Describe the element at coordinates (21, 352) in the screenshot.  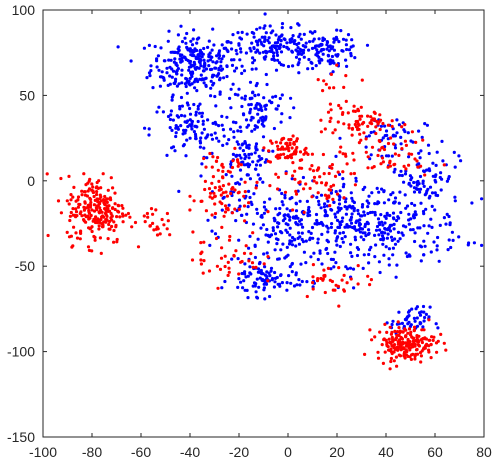
I see `y-tick-label: -100` at that location.